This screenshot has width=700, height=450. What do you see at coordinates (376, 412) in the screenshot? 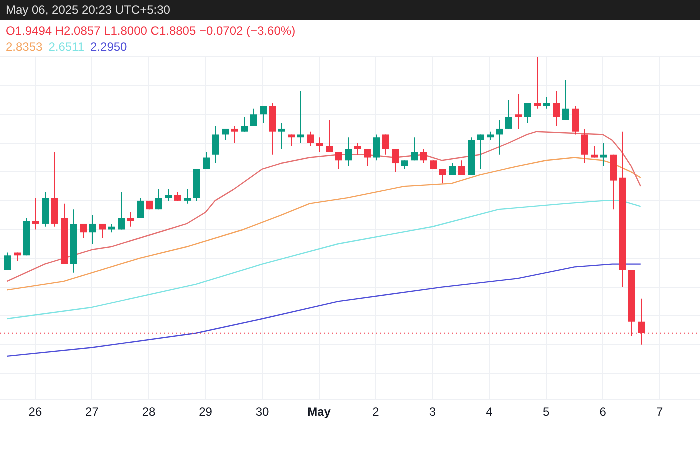
I see `x-tick-label: 2` at bounding box center [376, 412].